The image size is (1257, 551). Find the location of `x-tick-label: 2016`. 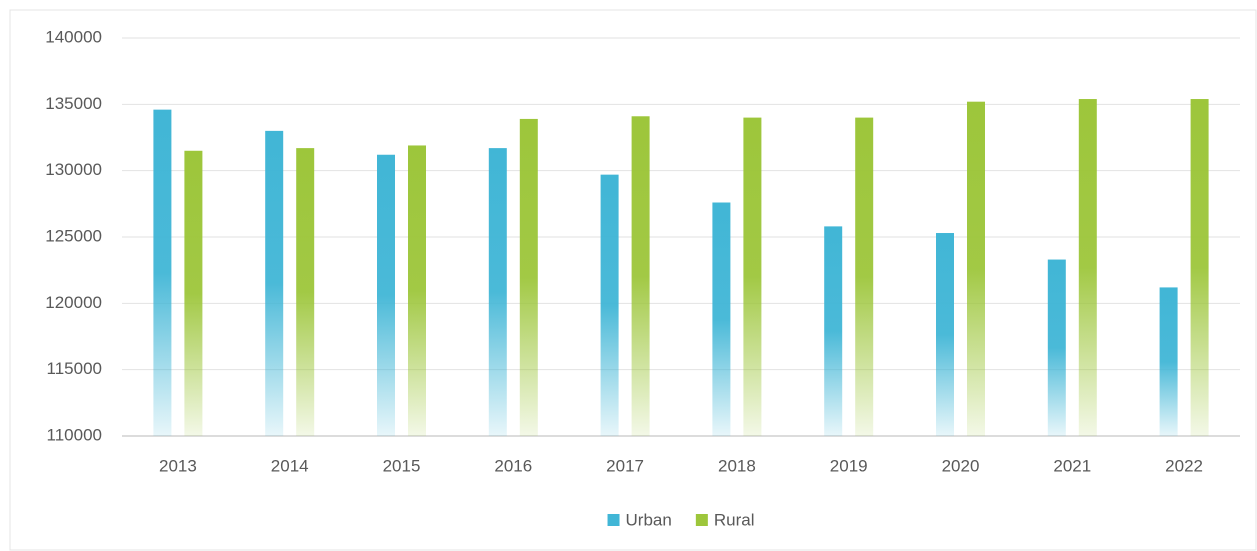

x-tick-label: 2016 is located at coordinates (513, 465).